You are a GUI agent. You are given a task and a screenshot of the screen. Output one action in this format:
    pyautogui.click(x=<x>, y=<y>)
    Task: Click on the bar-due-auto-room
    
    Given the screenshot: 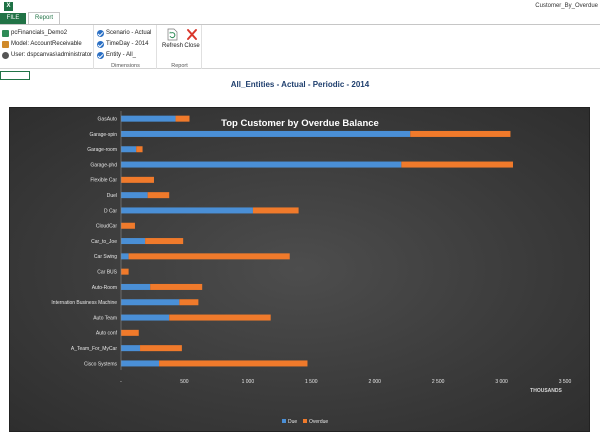 What is the action you would take?
    pyautogui.click(x=136, y=286)
    